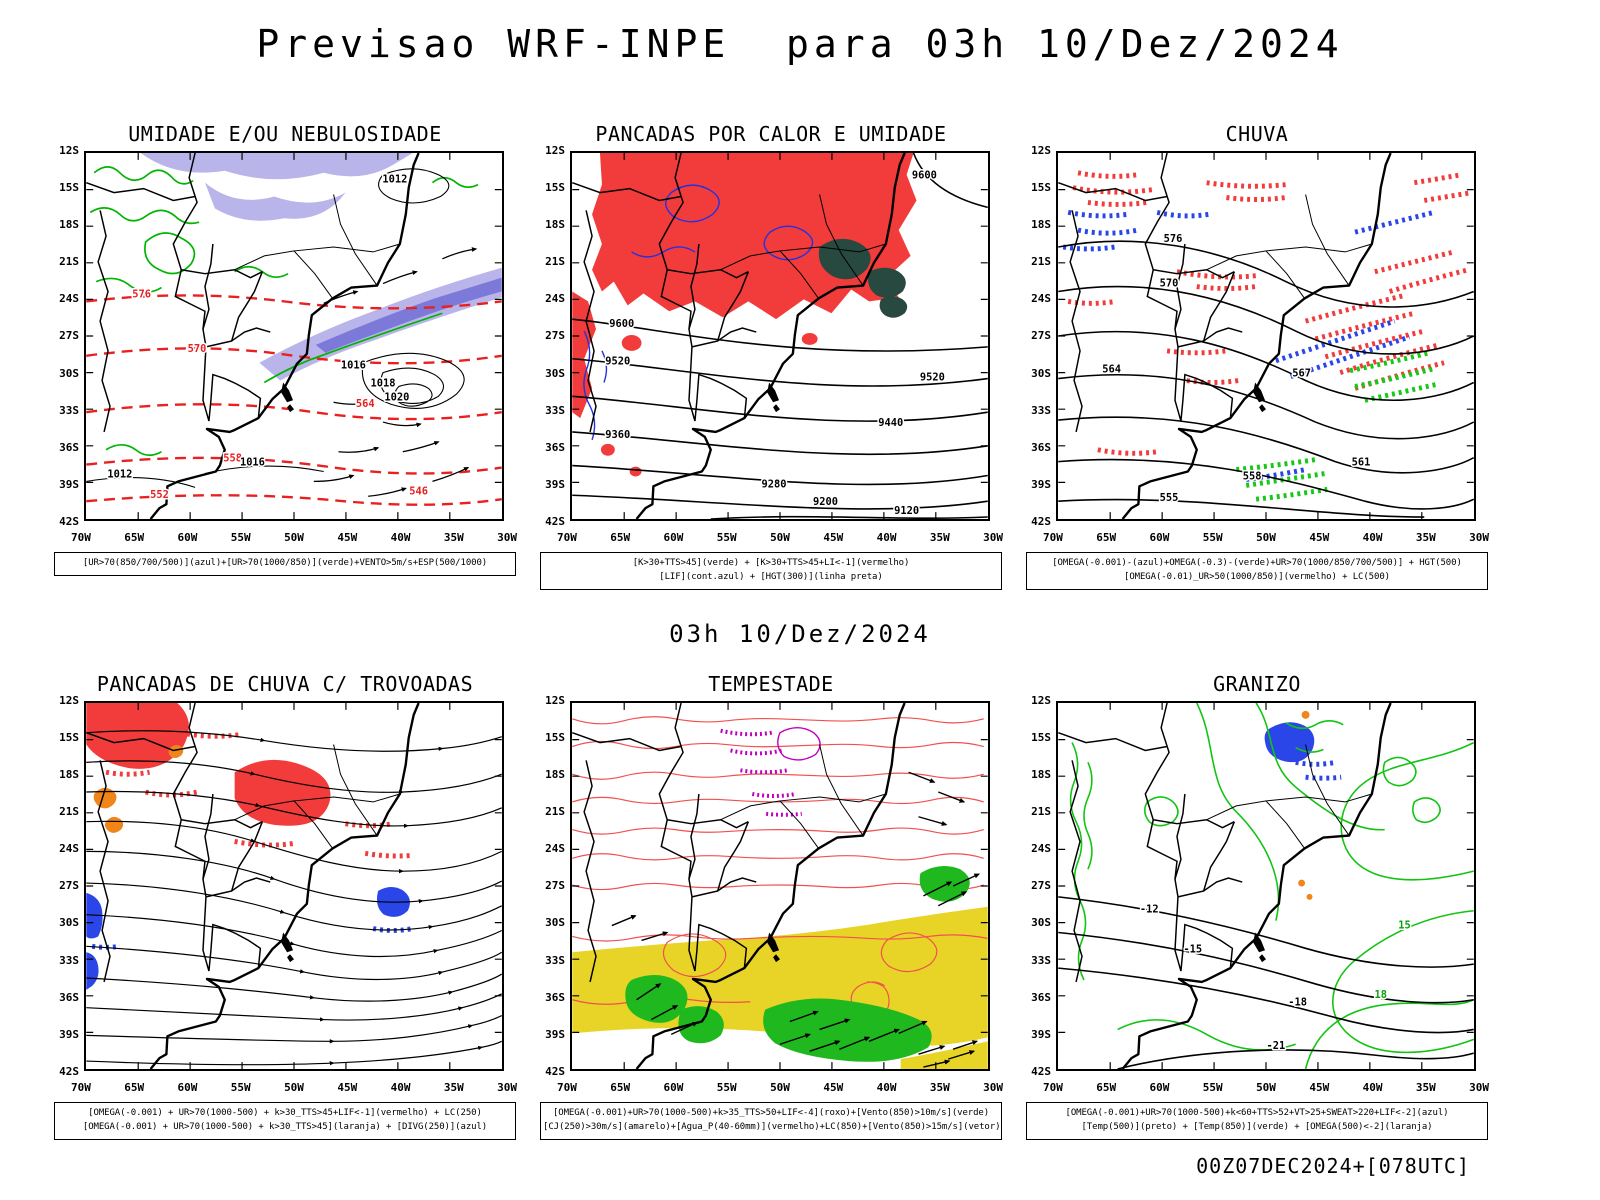 This screenshot has height=1200, width=1600. I want to click on svg-text: 576, so click(1173, 239).